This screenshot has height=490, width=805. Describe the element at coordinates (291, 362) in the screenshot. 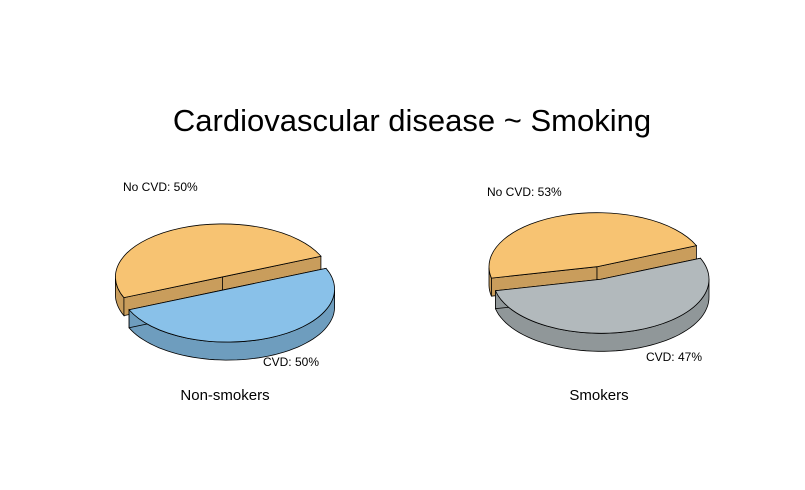

I see `pie-0-label-cvd: CVD: 50%` at that location.